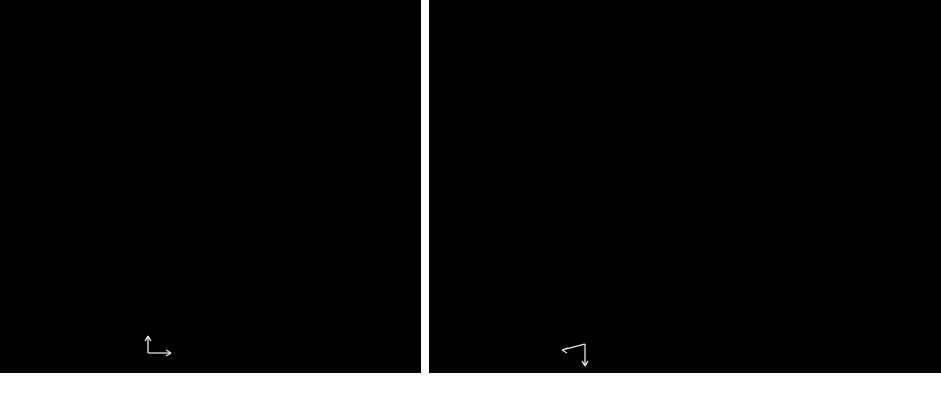 The height and width of the screenshot is (406, 941). Describe the element at coordinates (210, 390) in the screenshot. I see `main-view-caption` at that location.